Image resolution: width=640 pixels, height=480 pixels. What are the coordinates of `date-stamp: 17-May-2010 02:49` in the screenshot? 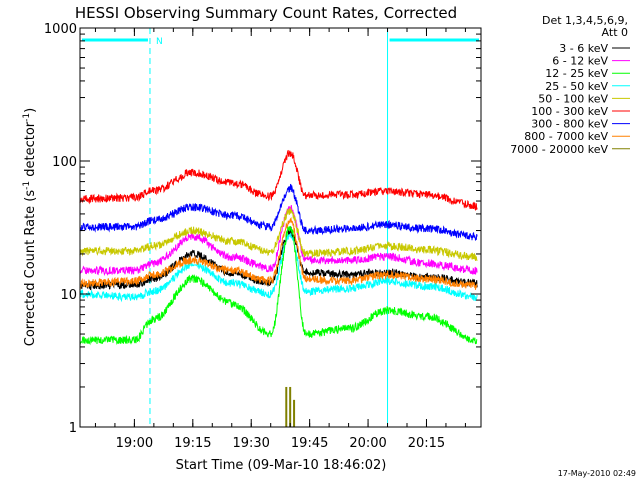 It's located at (597, 473).